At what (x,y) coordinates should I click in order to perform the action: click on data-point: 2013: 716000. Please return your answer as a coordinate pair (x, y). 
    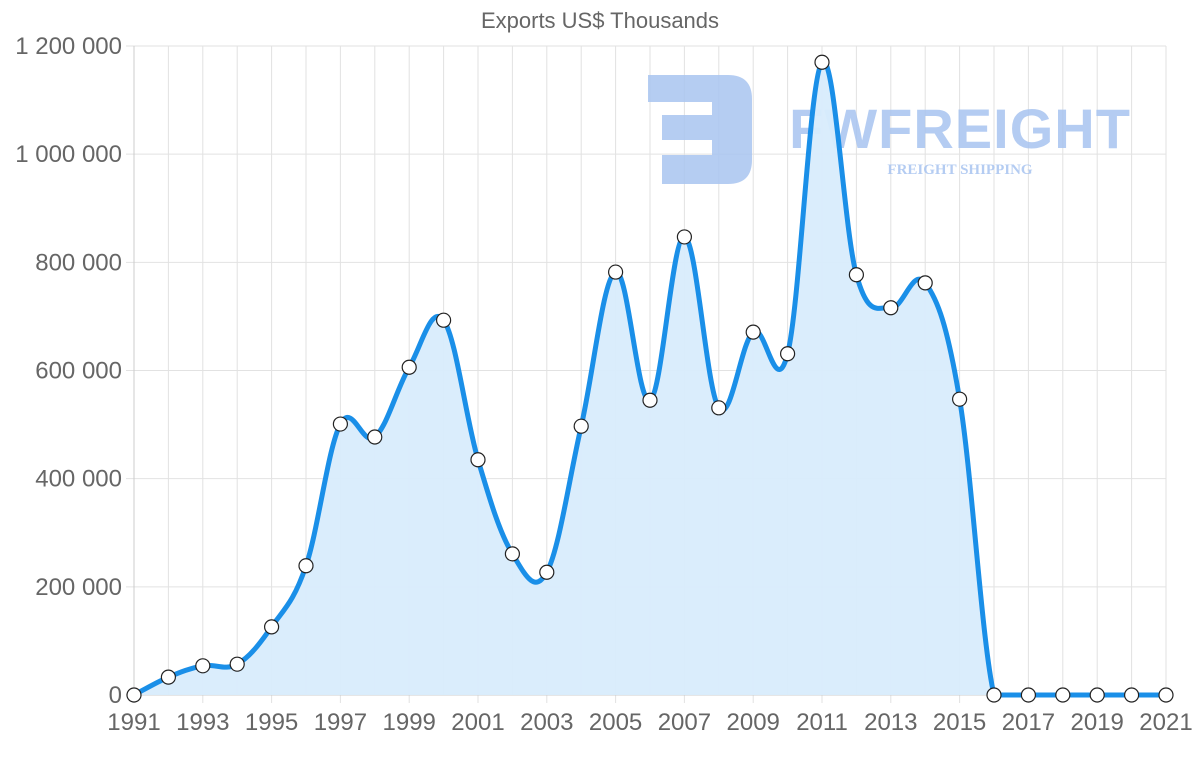
    Looking at the image, I should click on (891, 308).